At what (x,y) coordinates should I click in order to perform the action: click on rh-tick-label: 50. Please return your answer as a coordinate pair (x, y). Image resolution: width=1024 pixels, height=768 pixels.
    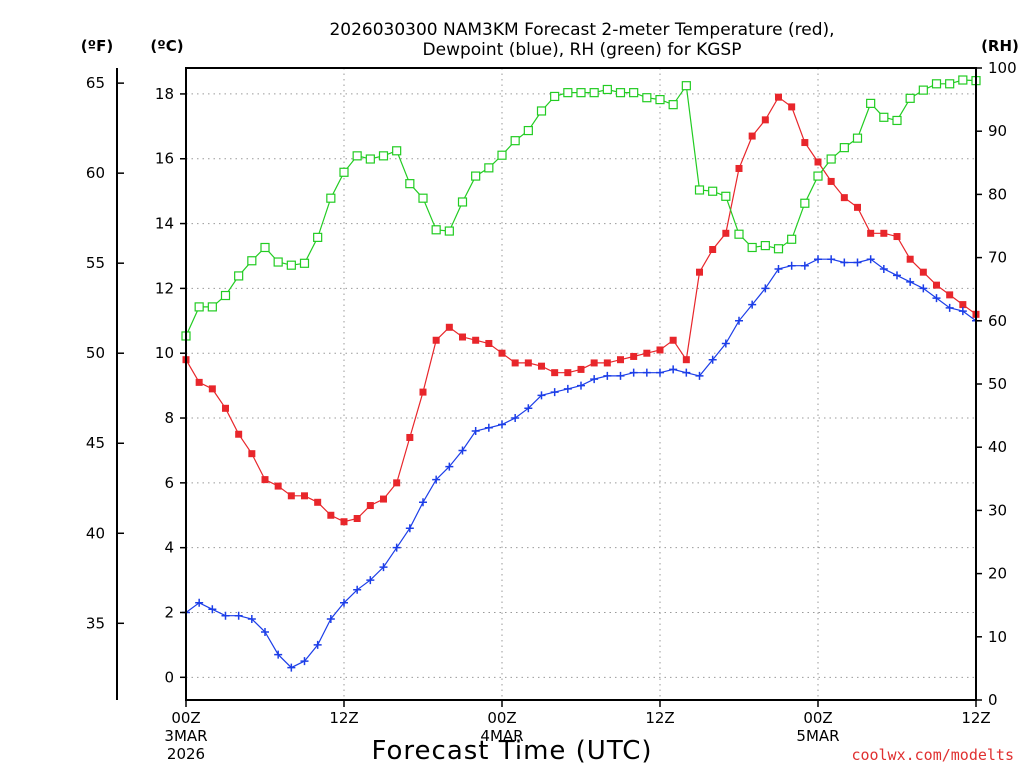
    Looking at the image, I should click on (997, 384).